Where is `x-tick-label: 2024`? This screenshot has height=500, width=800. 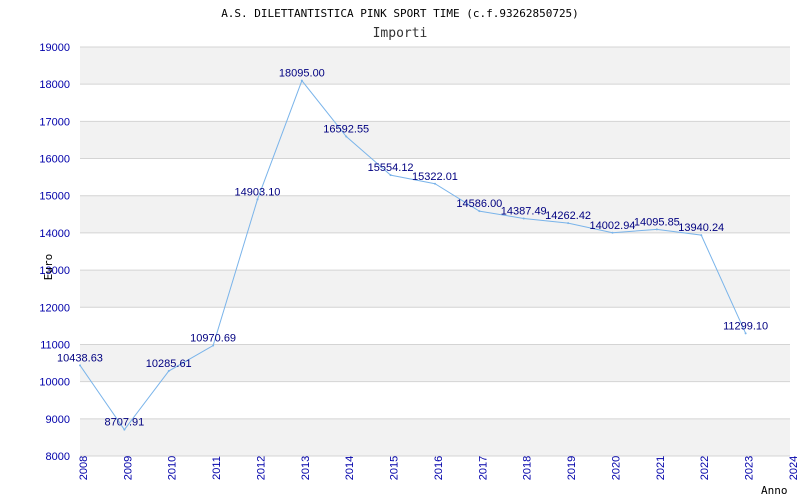 x-tick-label: 2024 is located at coordinates (794, 468).